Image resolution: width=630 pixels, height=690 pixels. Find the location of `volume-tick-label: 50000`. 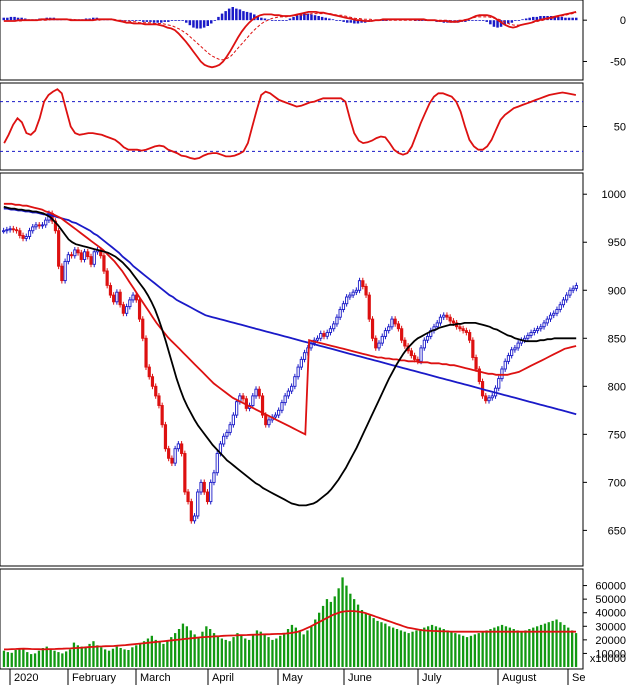

volume-tick-label: 50000 is located at coordinates (610, 600).